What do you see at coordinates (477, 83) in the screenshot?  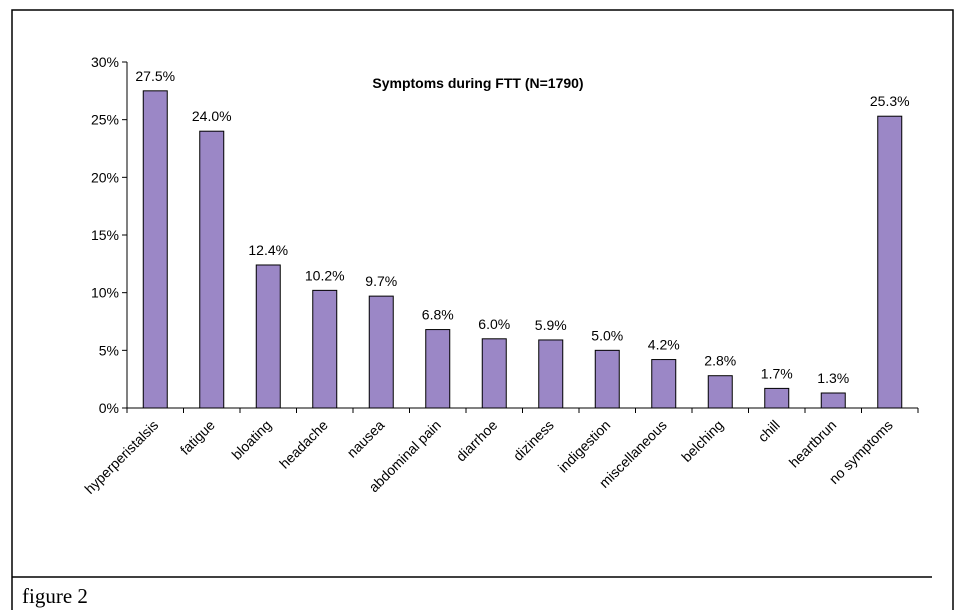 I see `chart-title: Symptoms during FTT (N=1790)` at bounding box center [477, 83].